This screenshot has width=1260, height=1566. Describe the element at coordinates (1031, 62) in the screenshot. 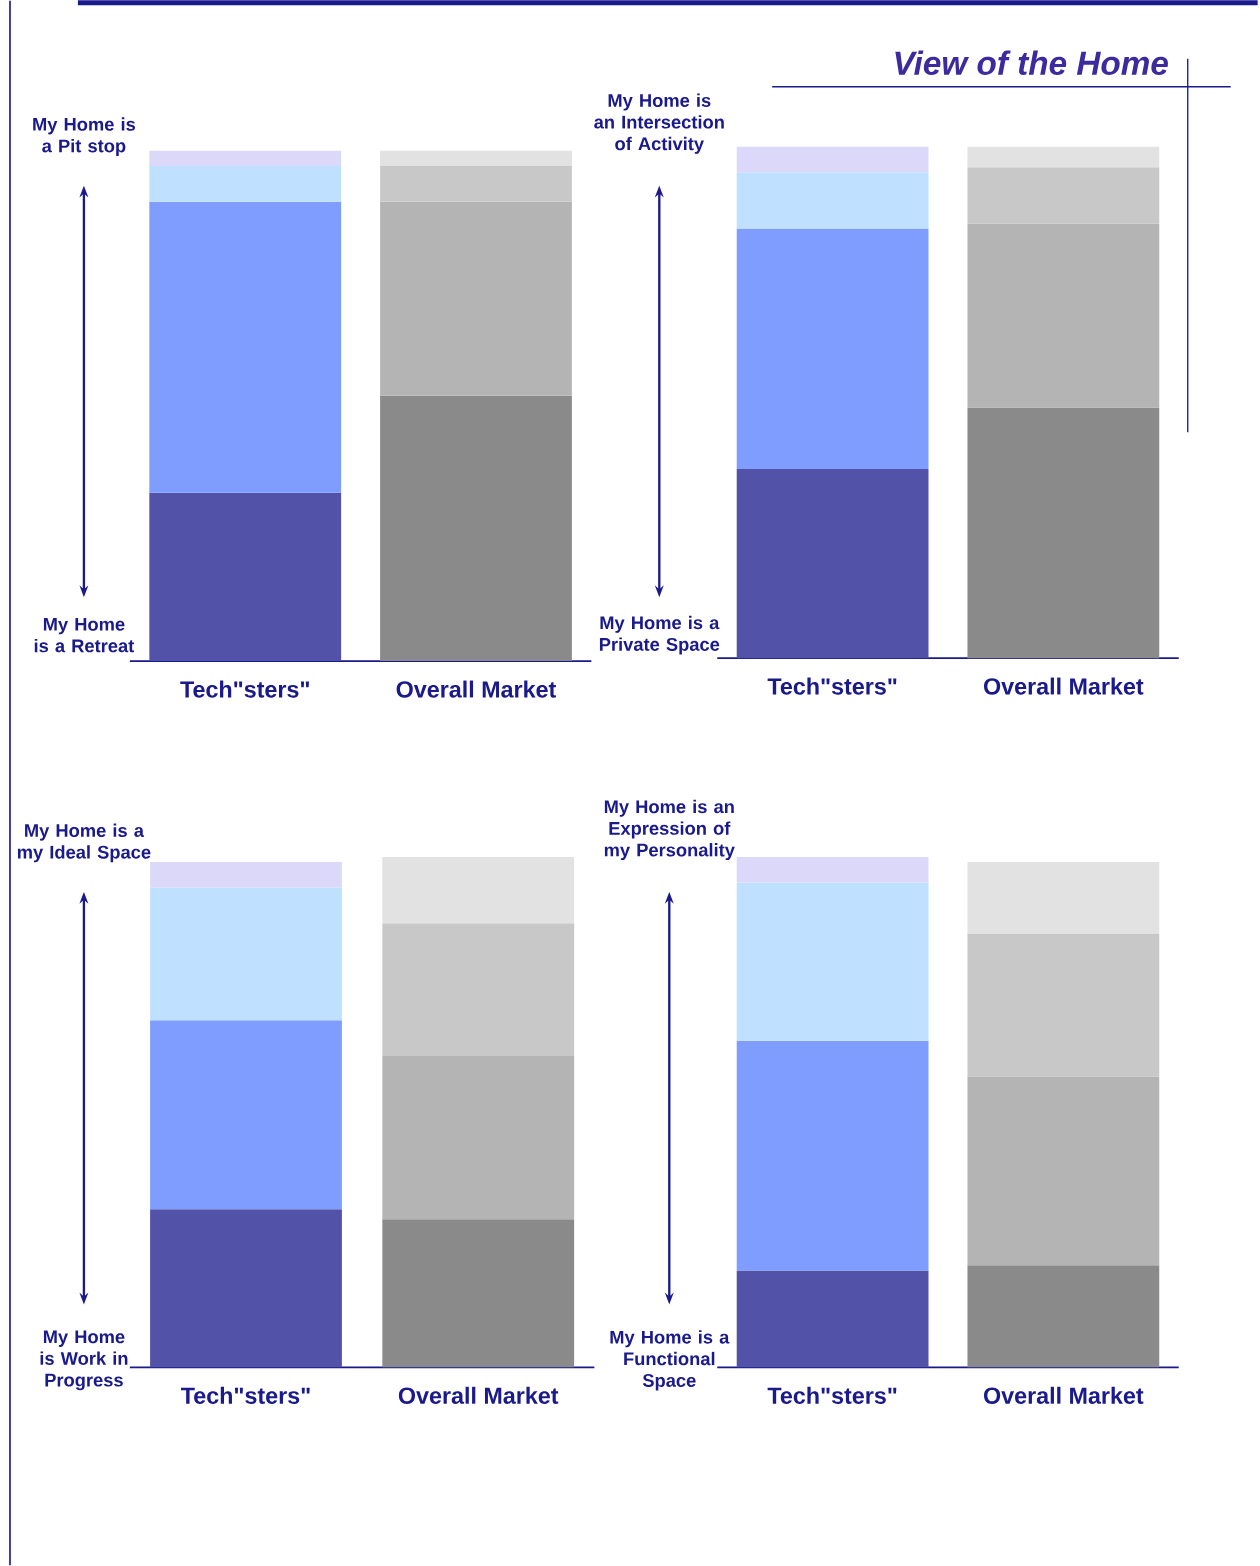

I see `text: View of the Home` at that location.